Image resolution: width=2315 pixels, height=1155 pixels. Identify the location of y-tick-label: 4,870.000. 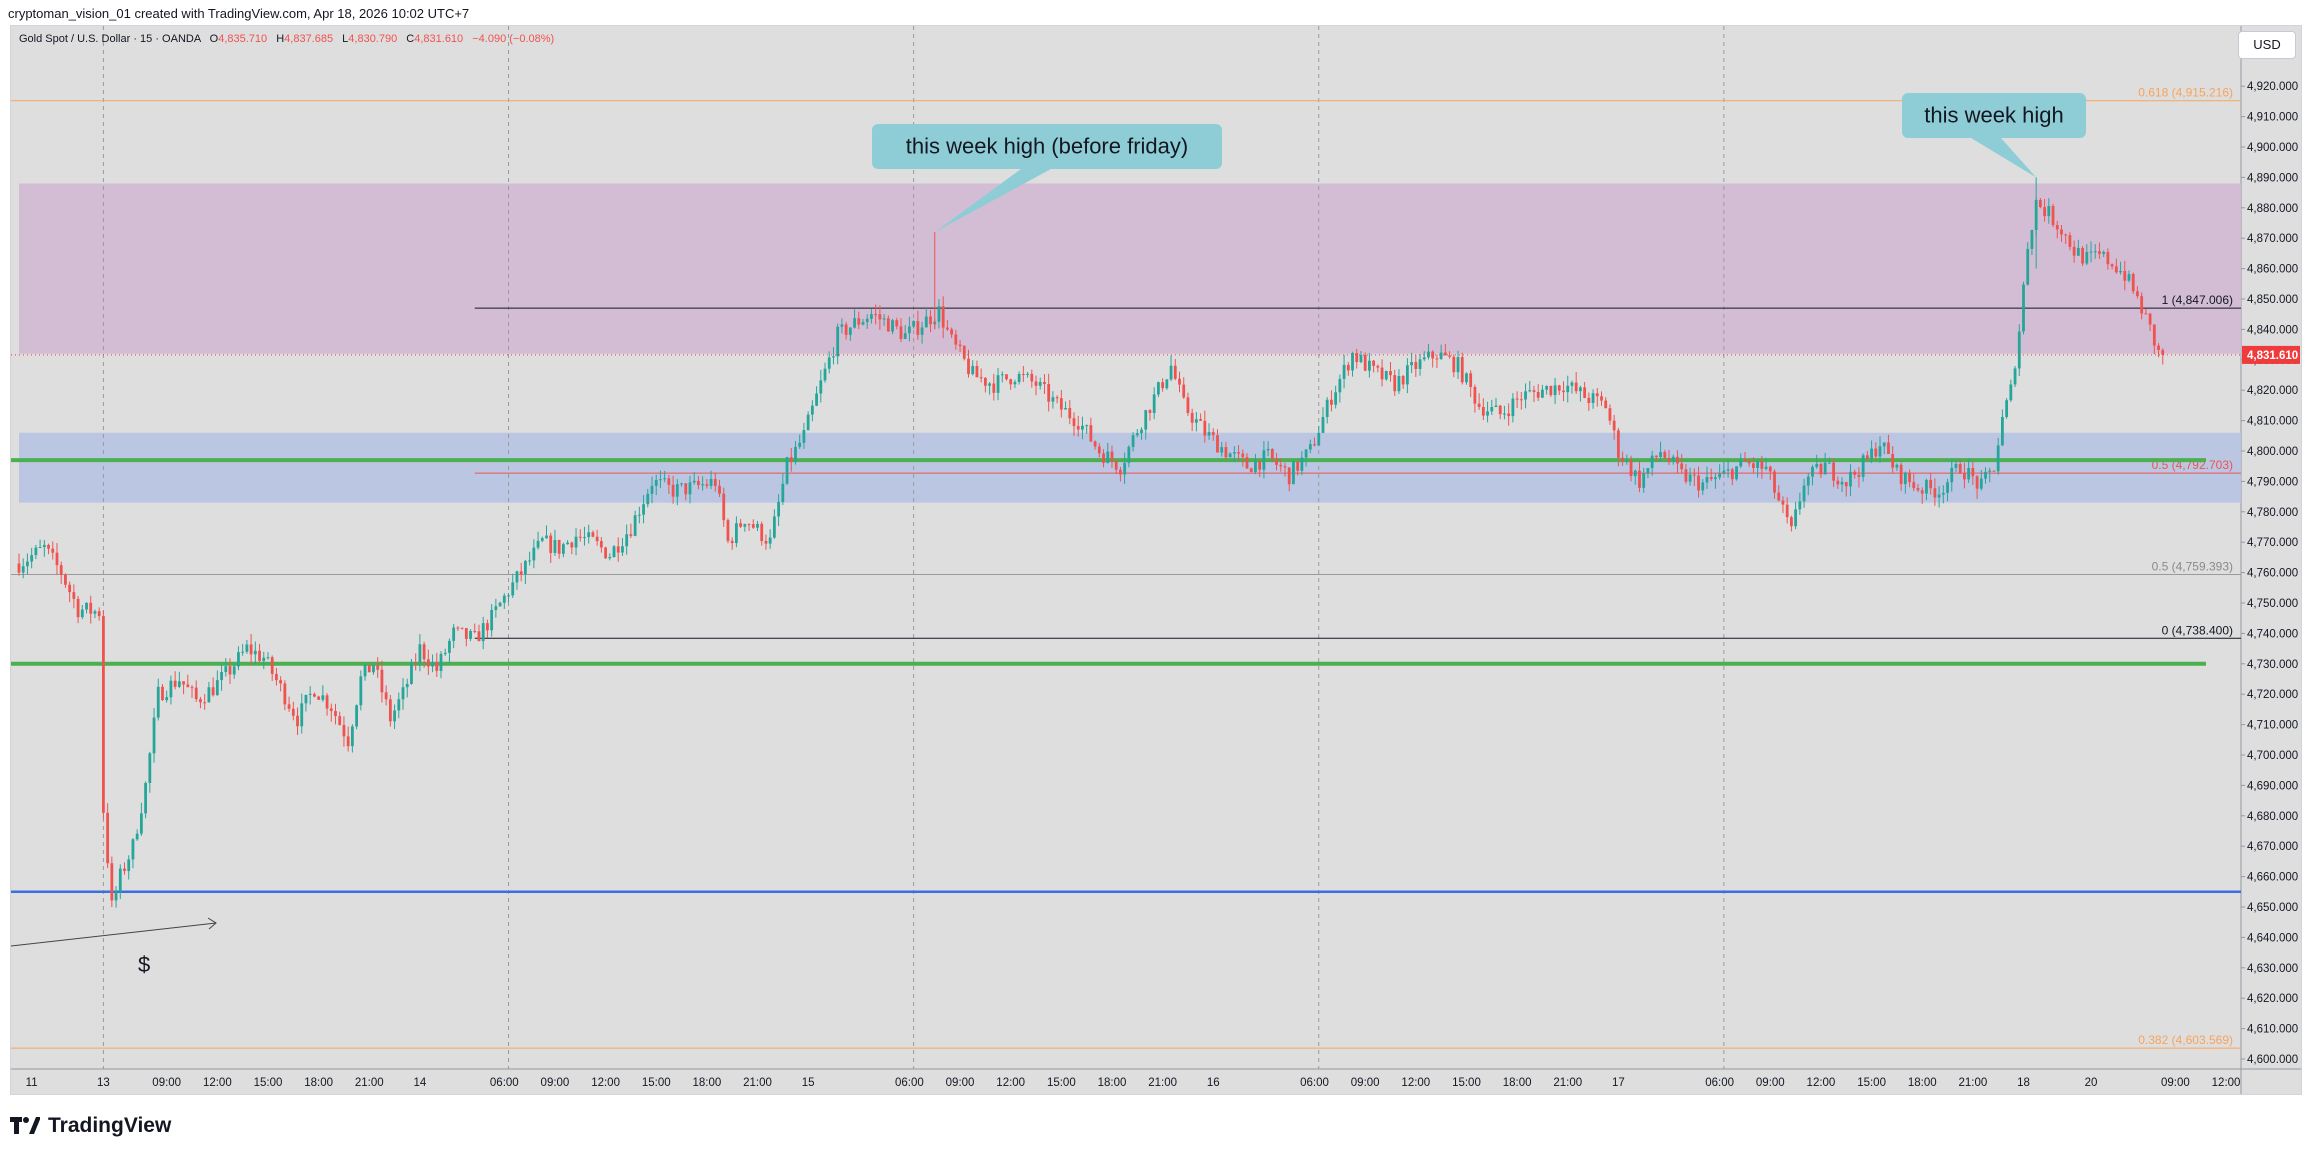
(2272, 239).